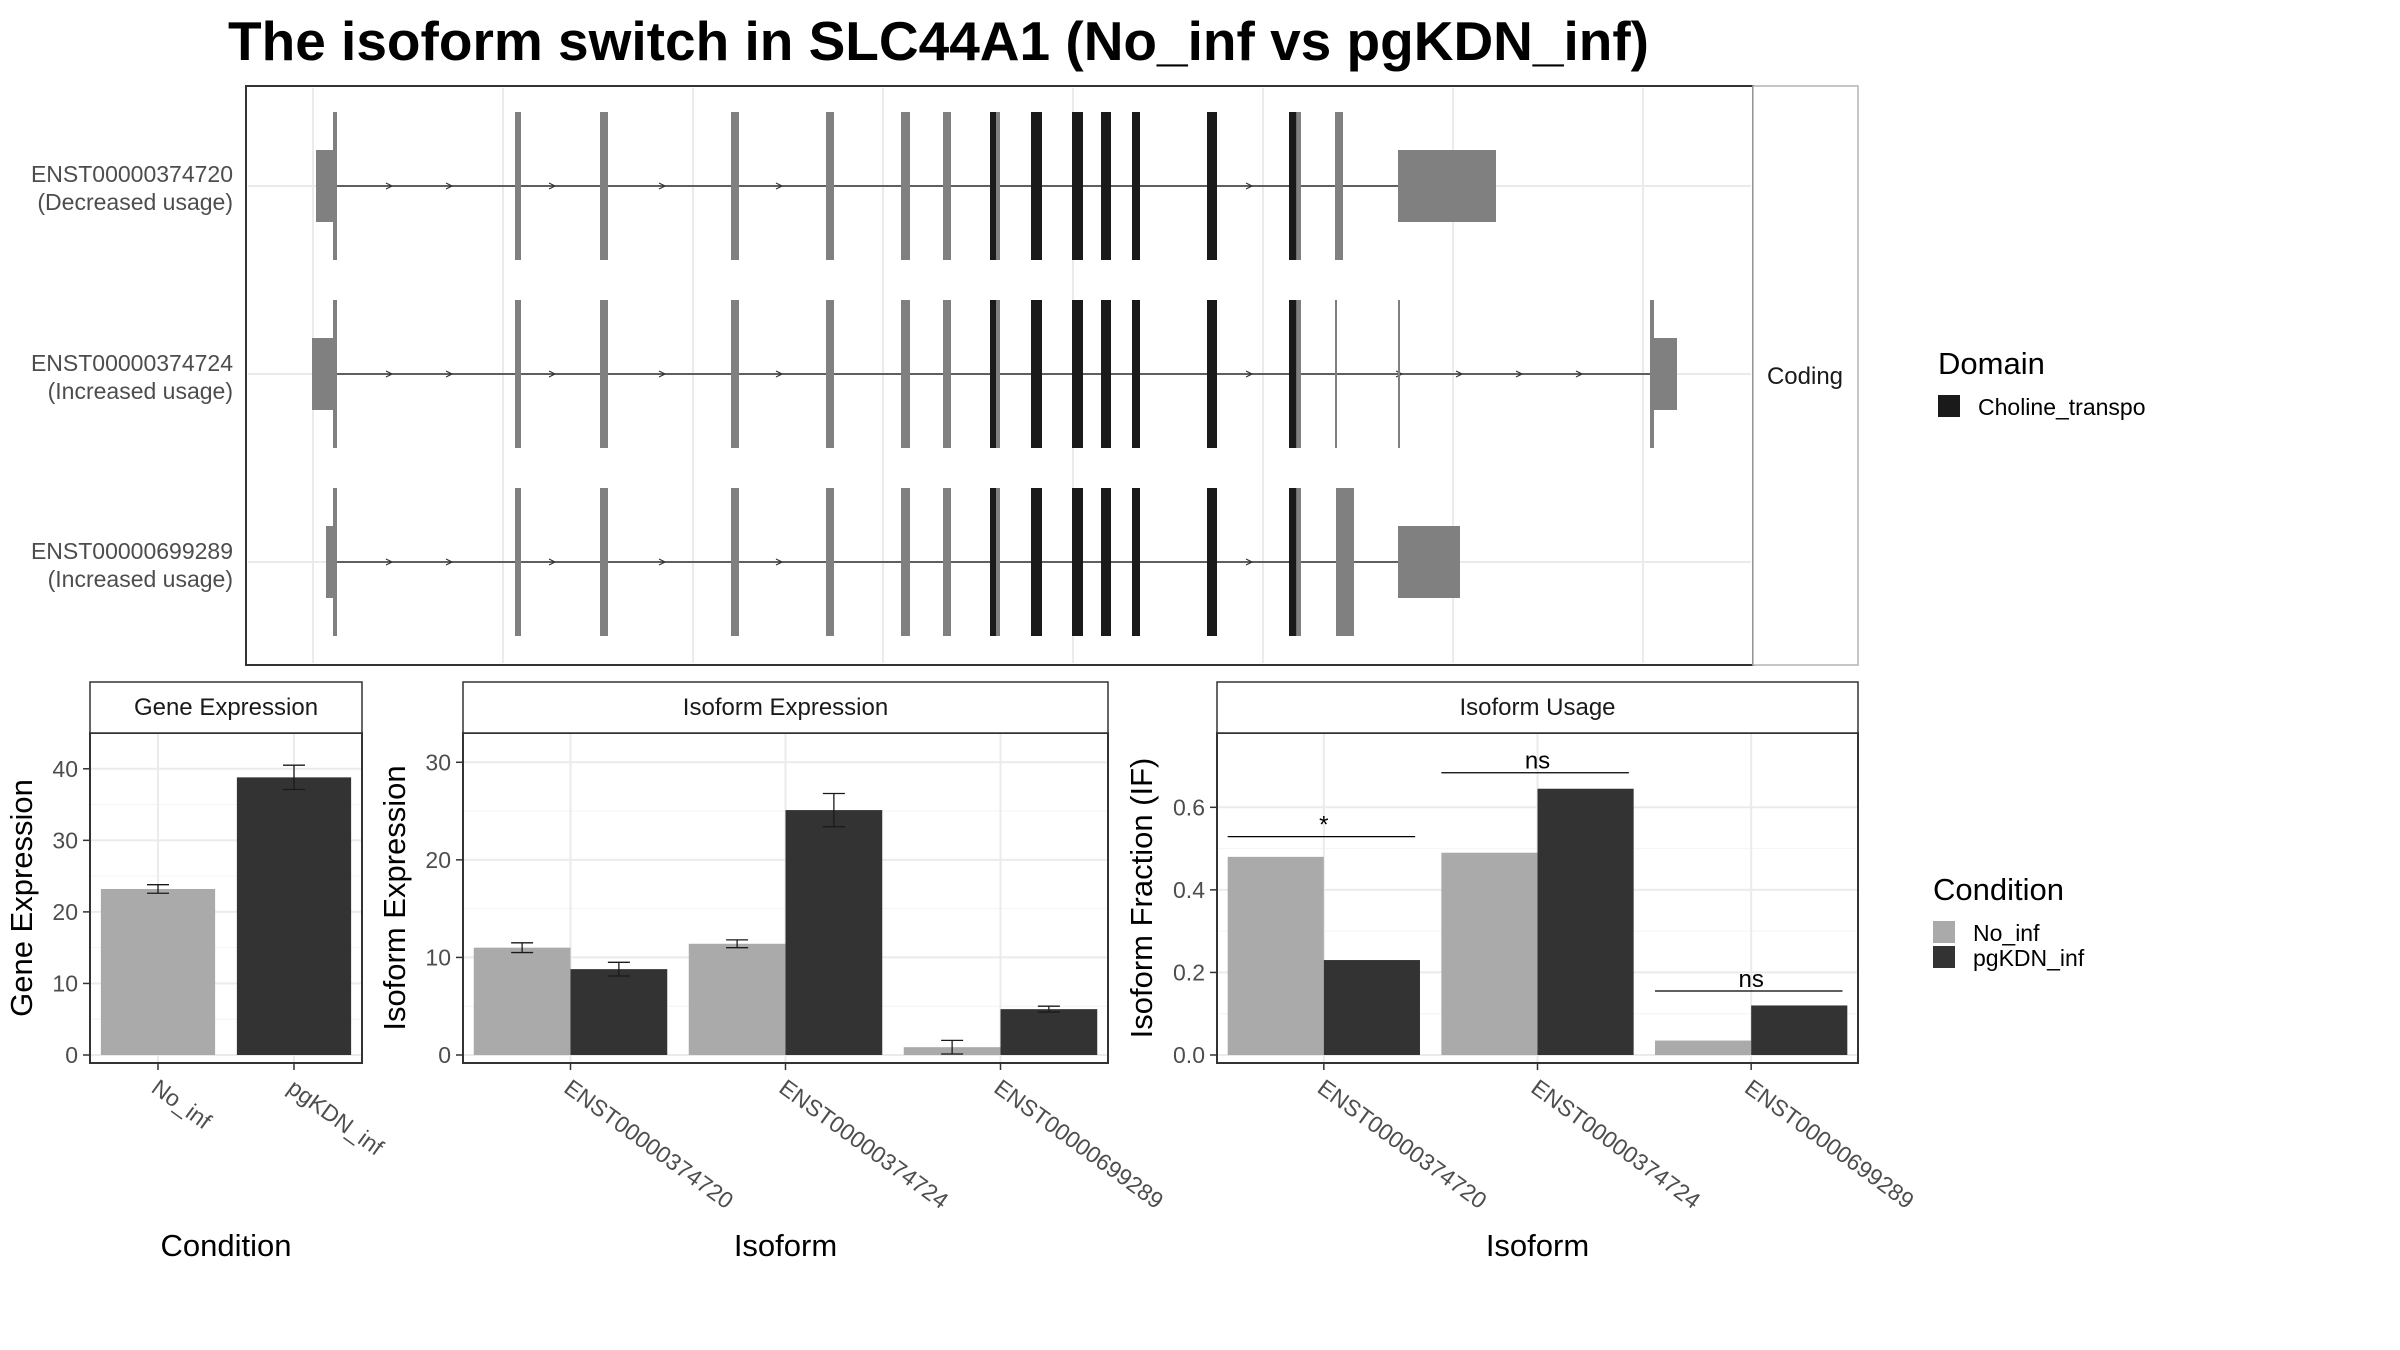 The width and height of the screenshot is (2400, 1350). What do you see at coordinates (649, 1144) in the screenshot?
I see `x-tick-label: ENST00000374720` at bounding box center [649, 1144].